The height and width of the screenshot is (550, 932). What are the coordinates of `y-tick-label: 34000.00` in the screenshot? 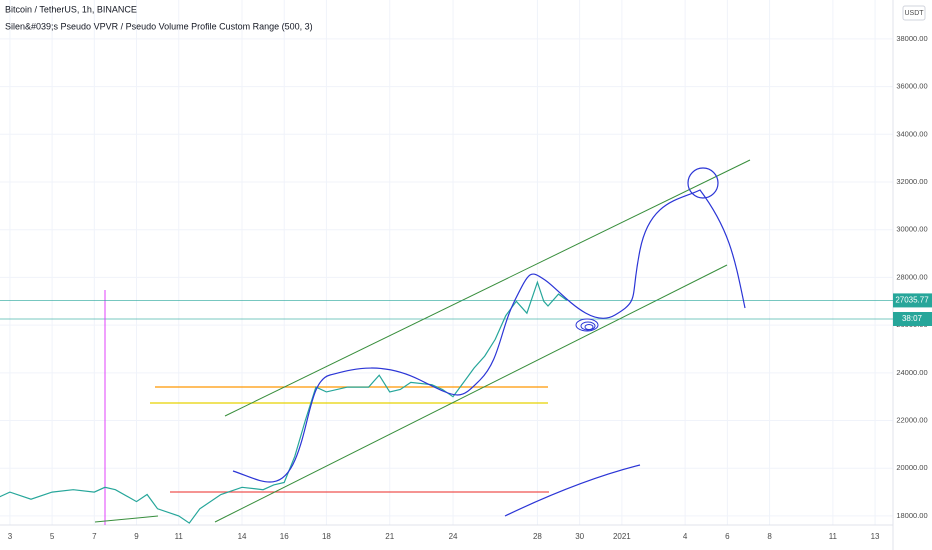 It's located at (911, 133).